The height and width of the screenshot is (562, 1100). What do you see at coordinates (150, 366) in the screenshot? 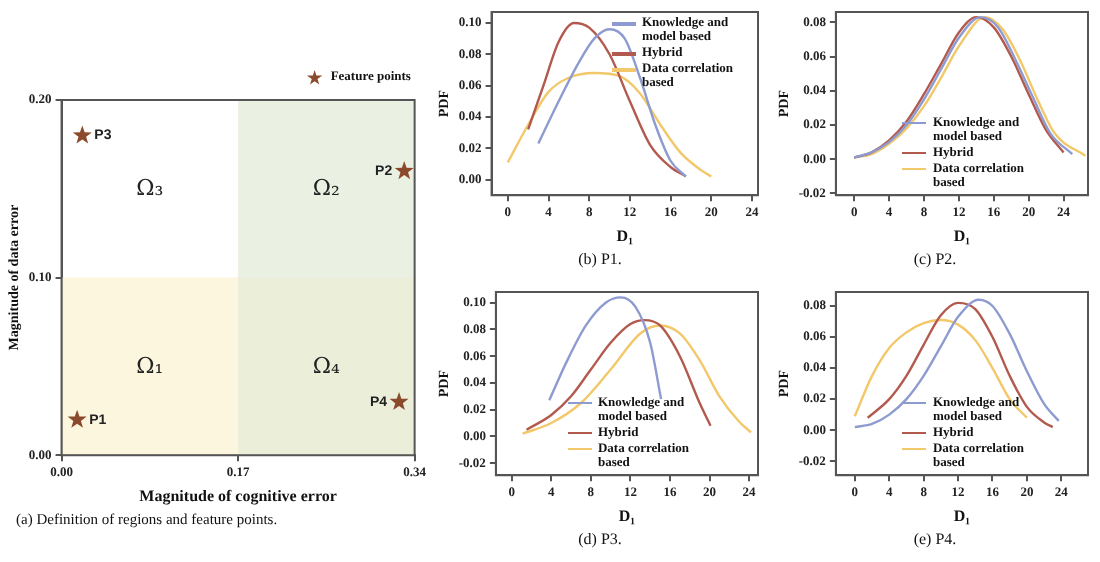
I see `annotation: Ω₁` at bounding box center [150, 366].